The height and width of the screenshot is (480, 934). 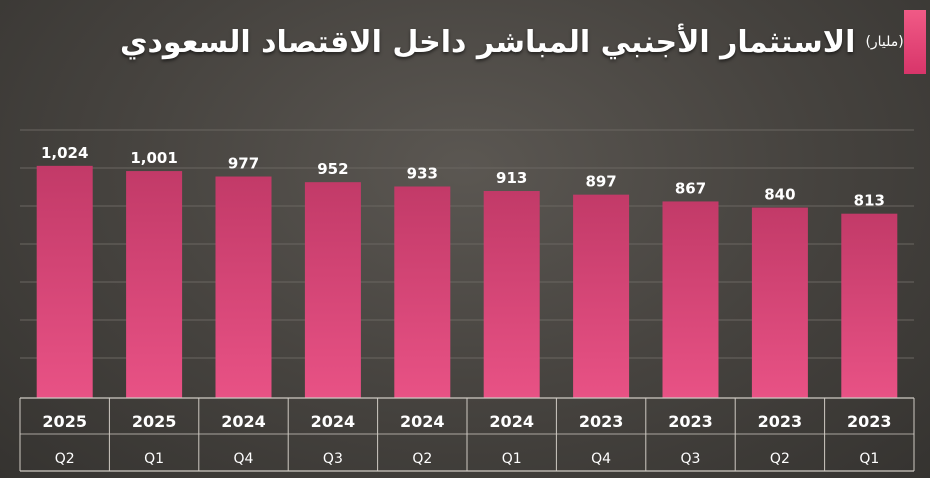 I want to click on value-label: 933, so click(x=422, y=173).